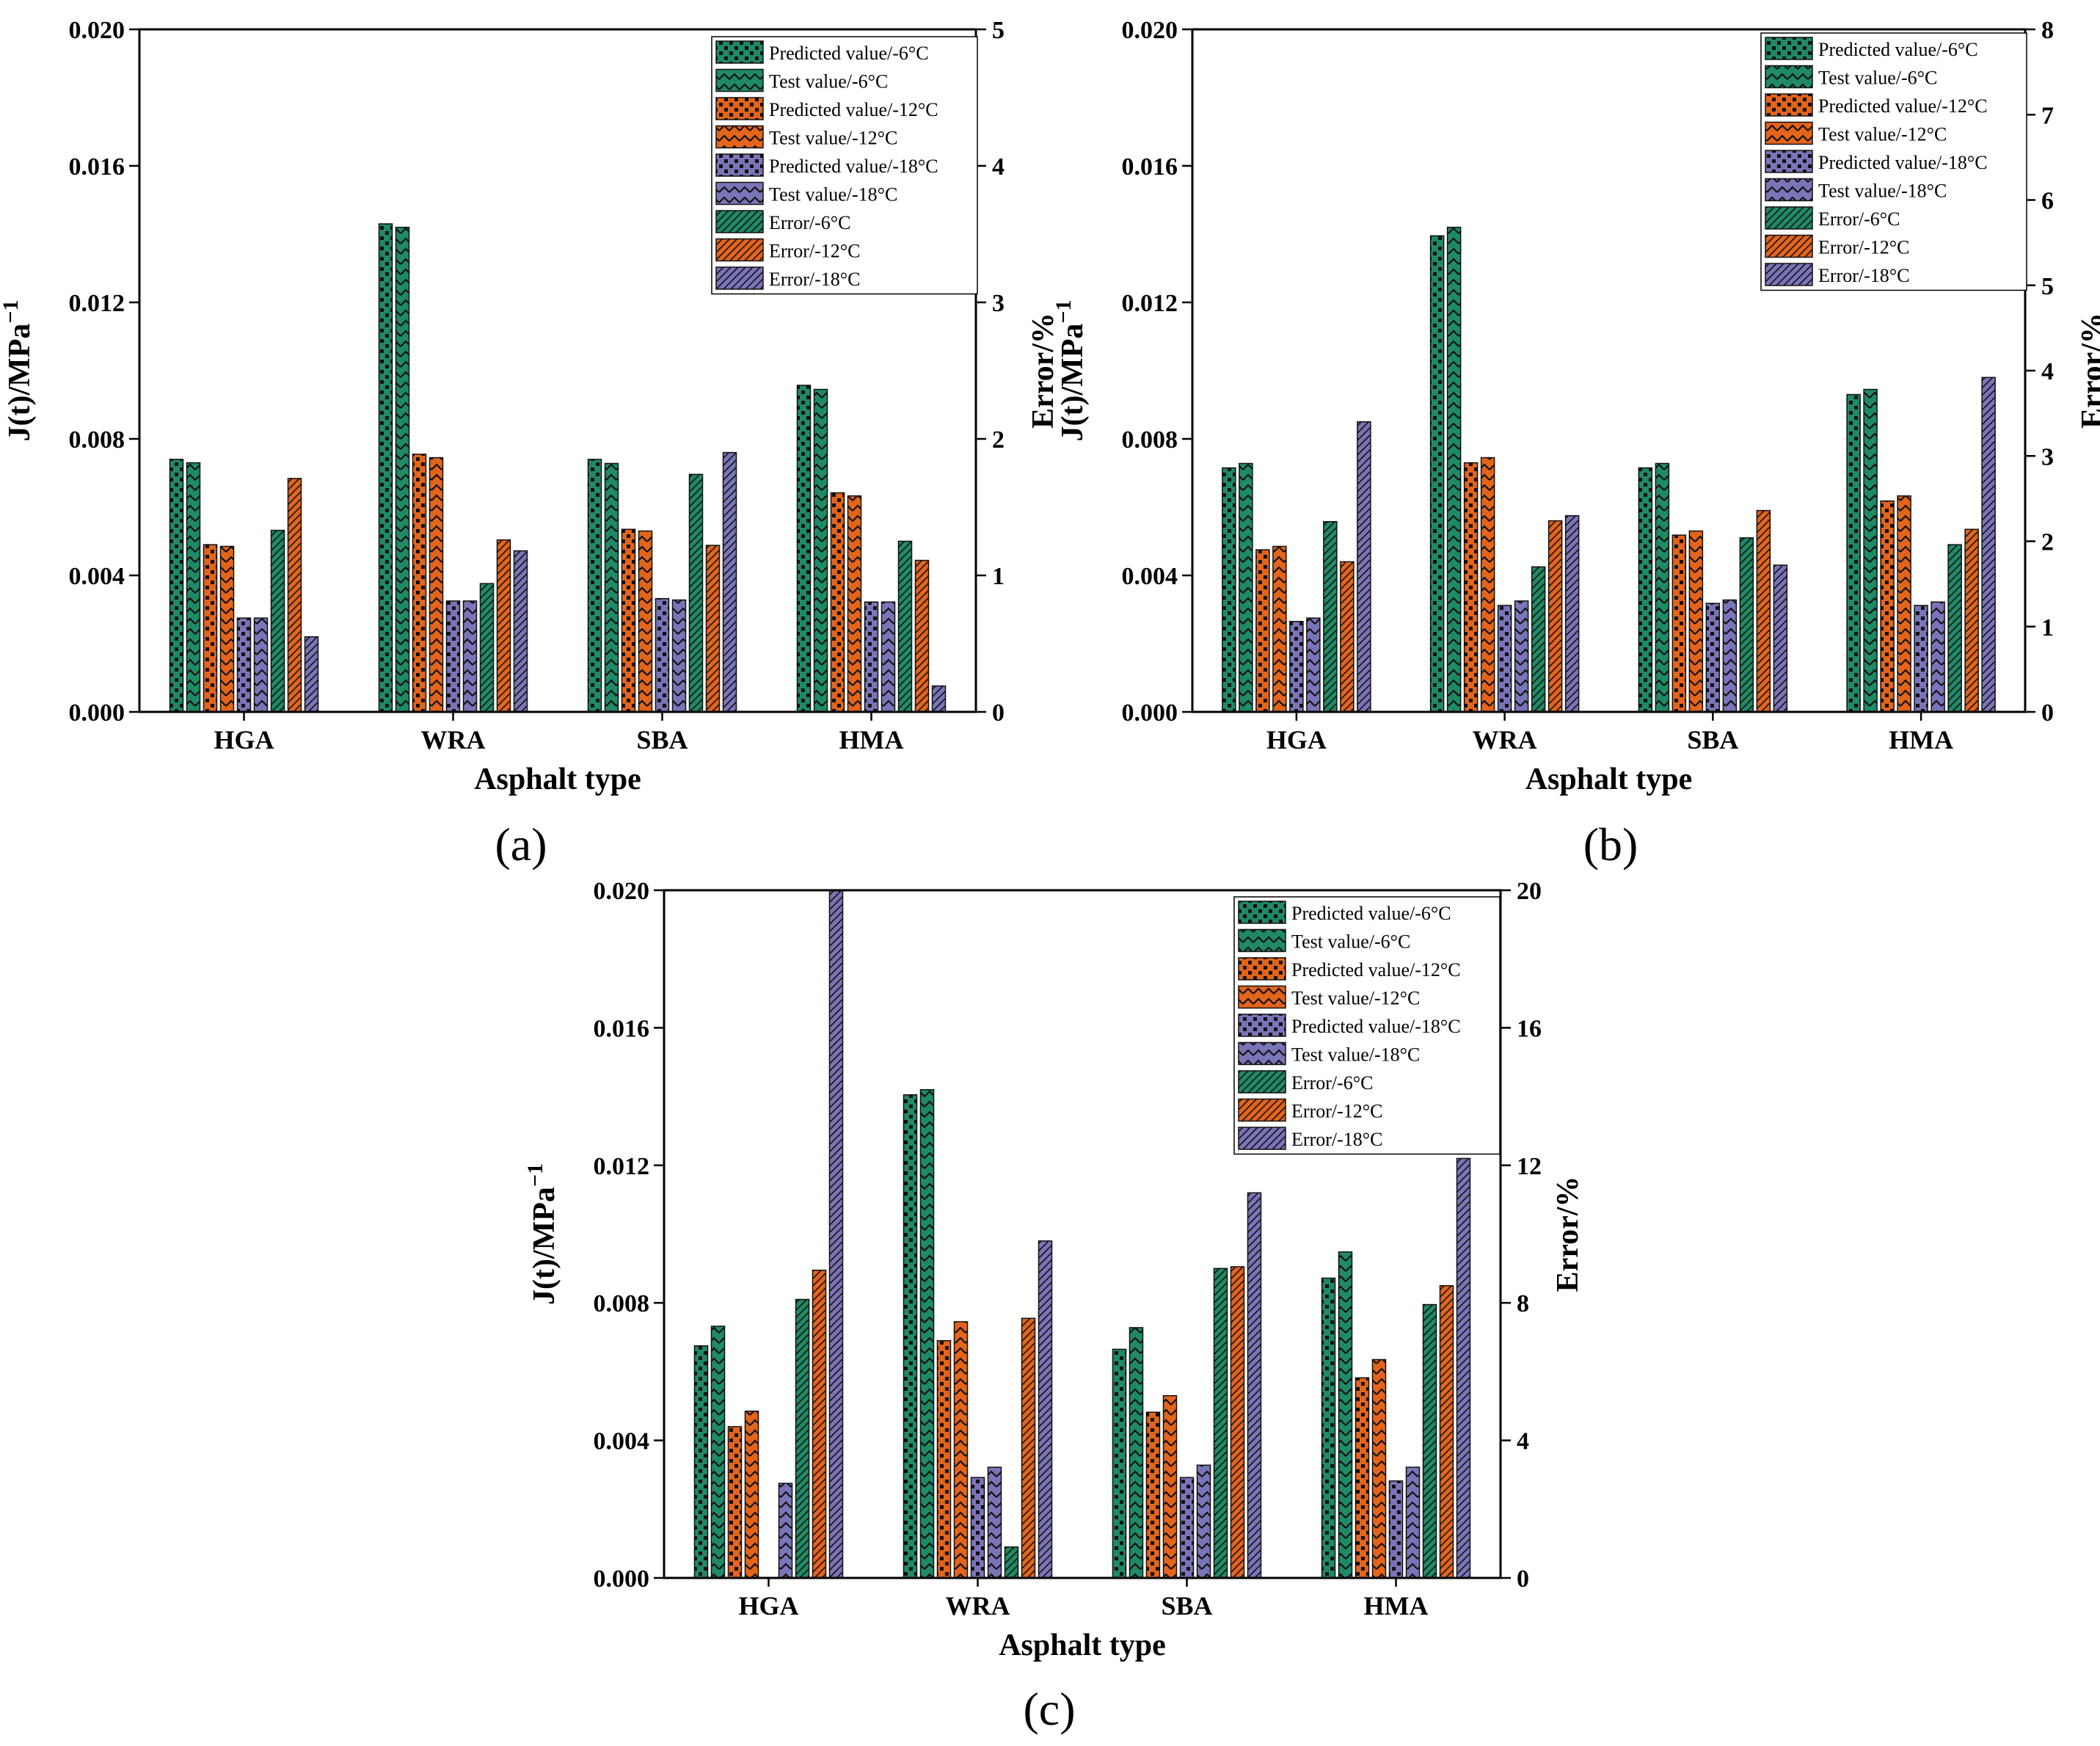 The image size is (2100, 1746). What do you see at coordinates (1011, 1563) in the screenshot?
I see `bar-error-6-c-wra` at bounding box center [1011, 1563].